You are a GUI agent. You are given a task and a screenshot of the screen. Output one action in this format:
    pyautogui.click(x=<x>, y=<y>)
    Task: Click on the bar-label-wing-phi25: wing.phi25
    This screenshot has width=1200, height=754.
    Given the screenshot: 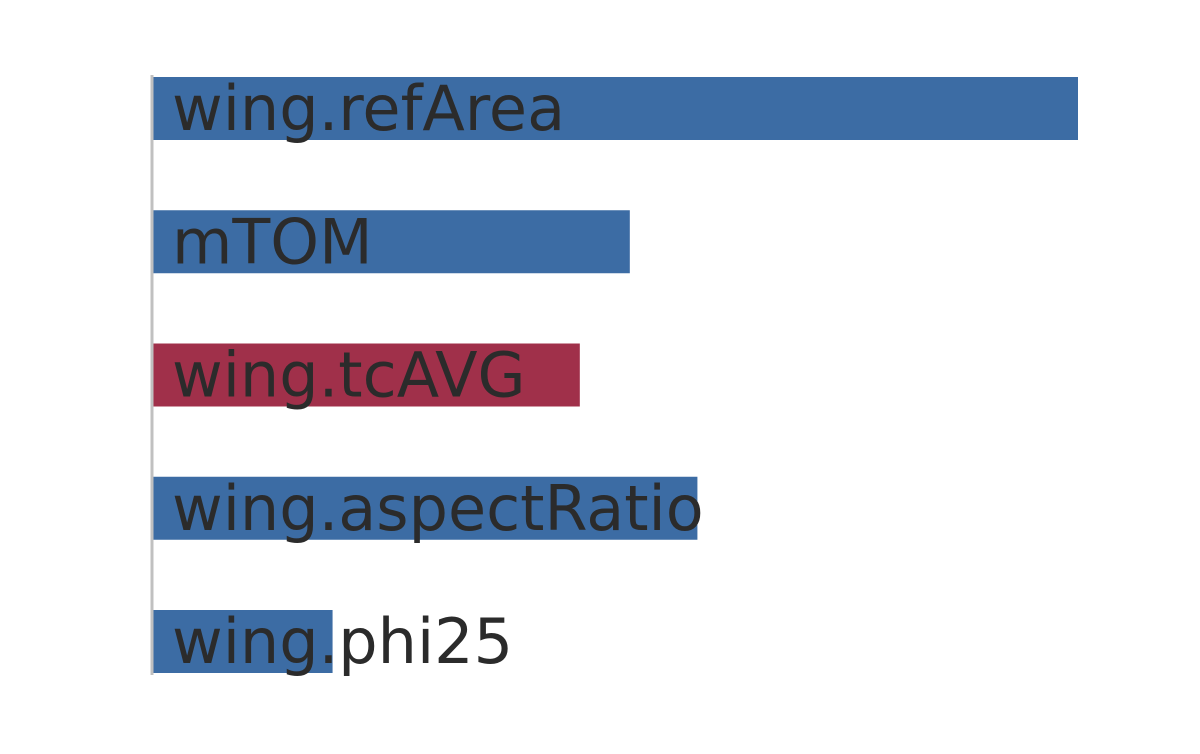 What is the action you would take?
    pyautogui.click(x=342, y=641)
    